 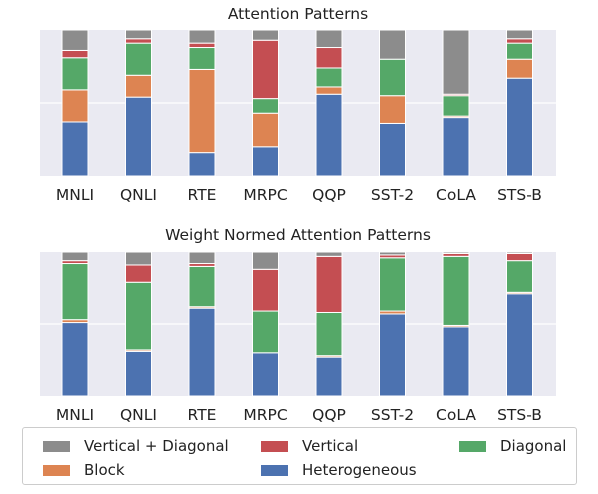 What do you see at coordinates (56, 470) in the screenshot?
I see `legend-swatch-block` at bounding box center [56, 470].